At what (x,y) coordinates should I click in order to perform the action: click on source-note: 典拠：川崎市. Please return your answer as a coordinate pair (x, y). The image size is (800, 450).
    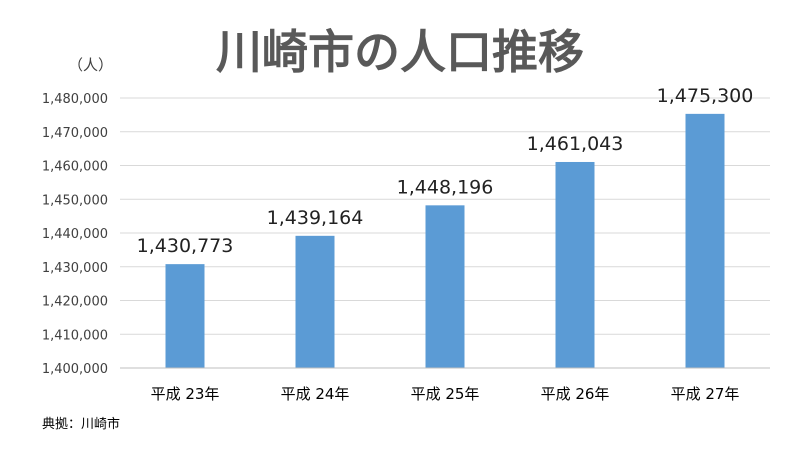
    Looking at the image, I should click on (81, 424).